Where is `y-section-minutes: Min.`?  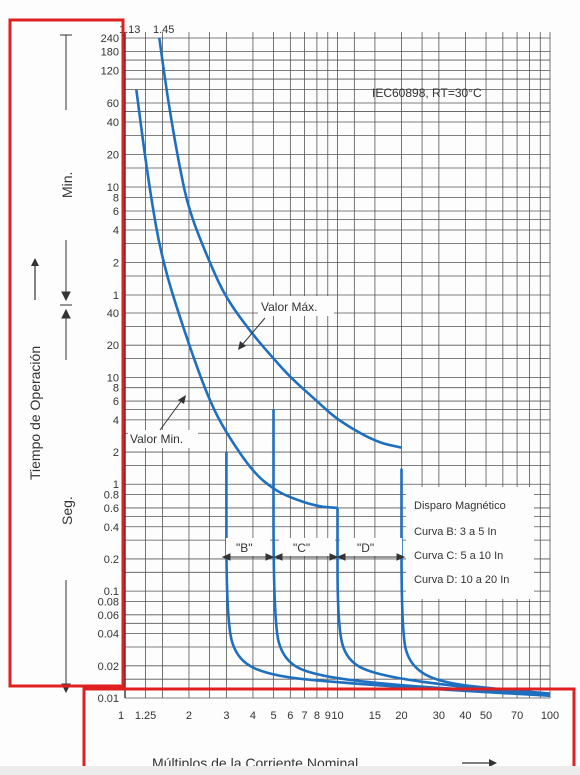 y-section-minutes: Min. is located at coordinates (67, 185).